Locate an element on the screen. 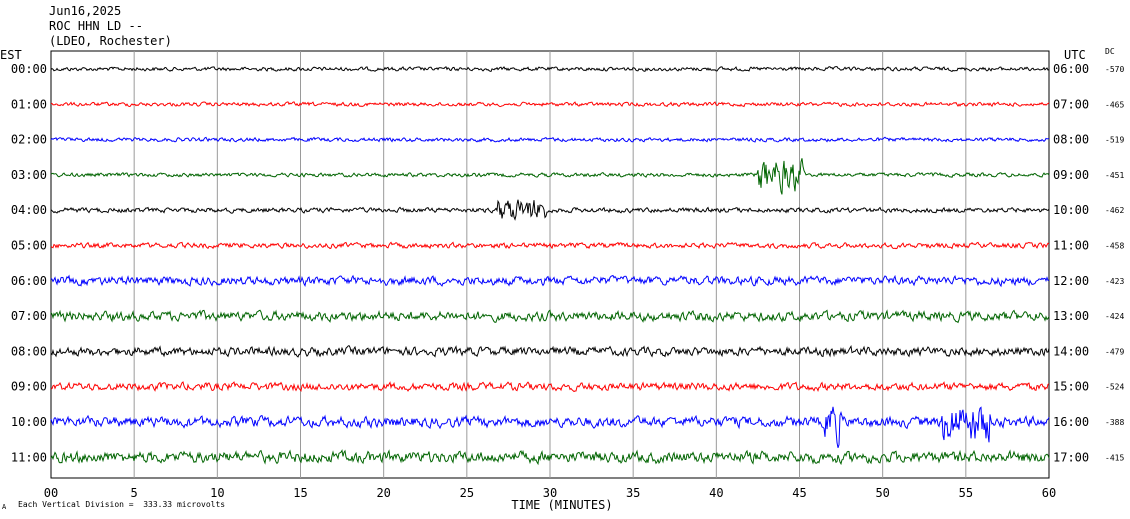 The height and width of the screenshot is (519, 1130). row-label-utc: 10:00 is located at coordinates (1071, 210).